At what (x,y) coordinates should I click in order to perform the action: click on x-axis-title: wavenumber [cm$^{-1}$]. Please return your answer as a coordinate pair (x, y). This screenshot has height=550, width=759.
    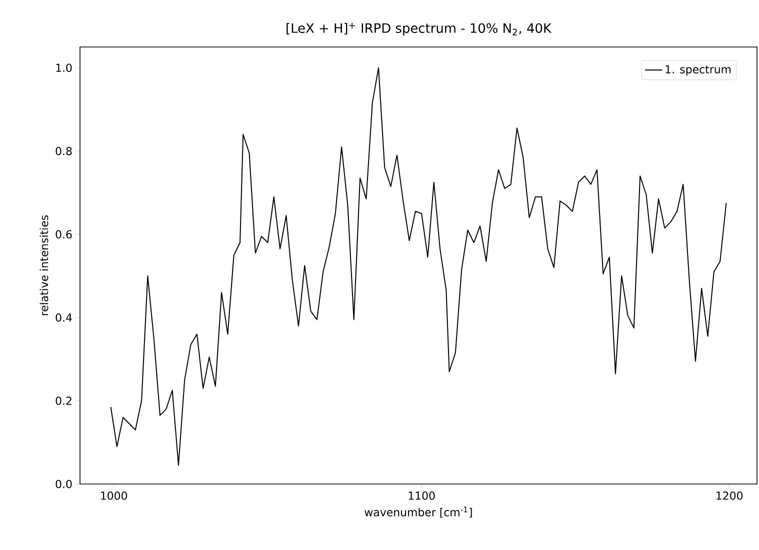
    Looking at the image, I should click on (418, 512).